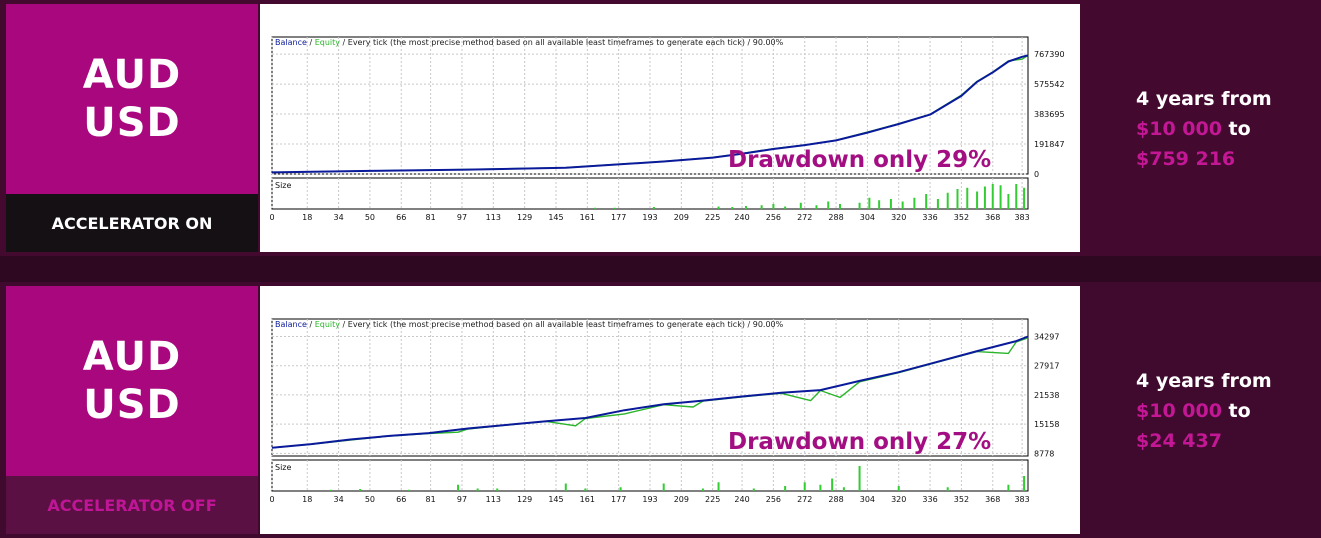 The width and height of the screenshot is (1321, 538). What do you see at coordinates (660, 269) in the screenshot?
I see `row-divider` at bounding box center [660, 269].